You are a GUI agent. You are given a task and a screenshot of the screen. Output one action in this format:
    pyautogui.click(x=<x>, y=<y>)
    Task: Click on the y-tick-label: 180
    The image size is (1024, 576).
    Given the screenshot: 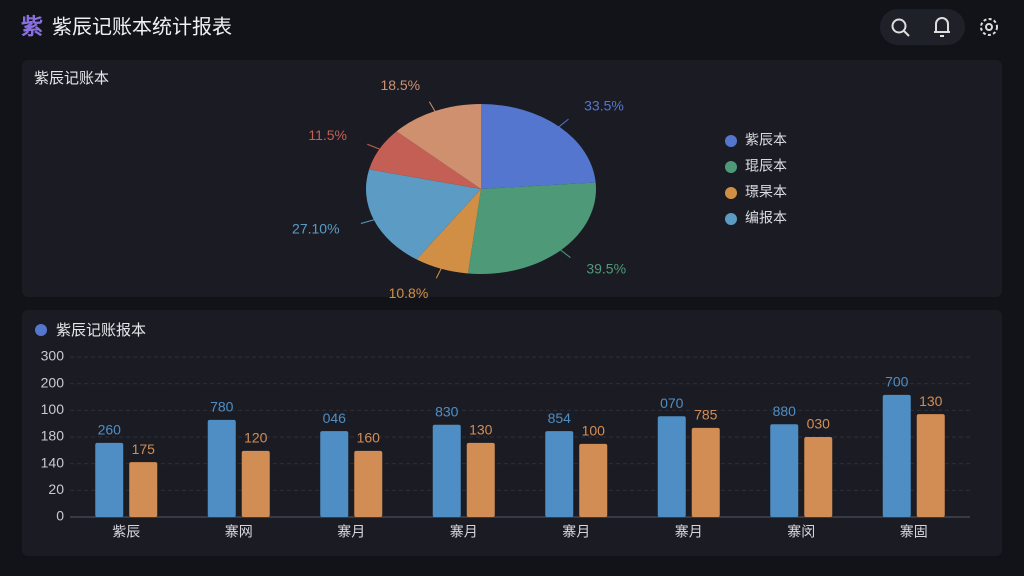 What is the action you would take?
    pyautogui.click(x=53, y=436)
    